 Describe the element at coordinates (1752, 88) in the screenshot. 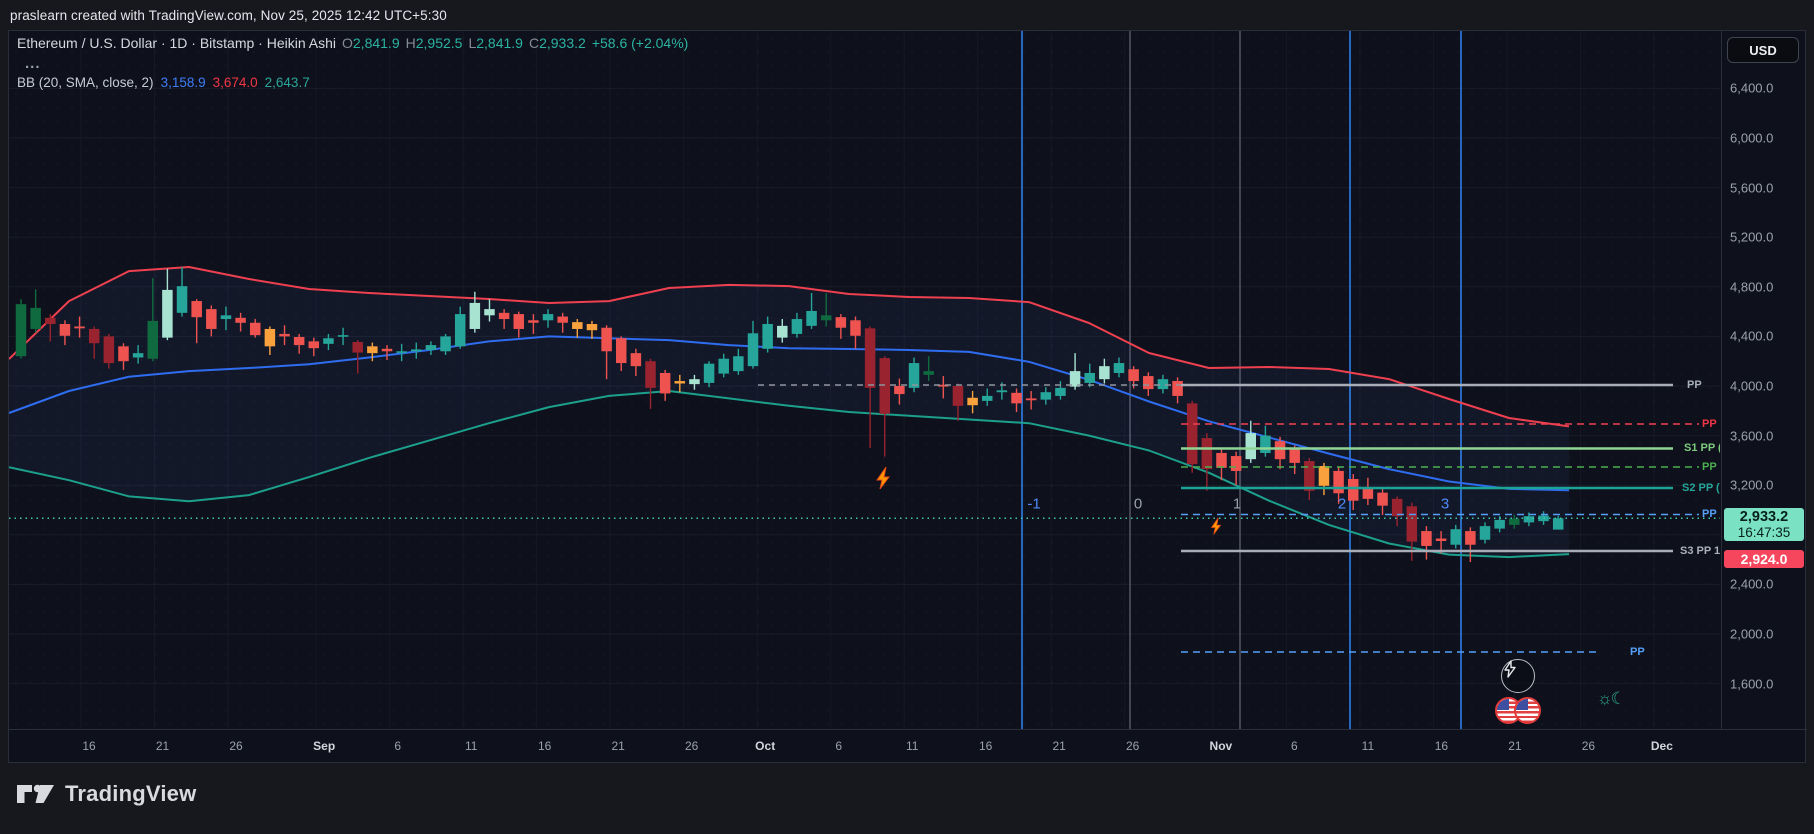

I see `price-axis-label: 6,400.0` at that location.